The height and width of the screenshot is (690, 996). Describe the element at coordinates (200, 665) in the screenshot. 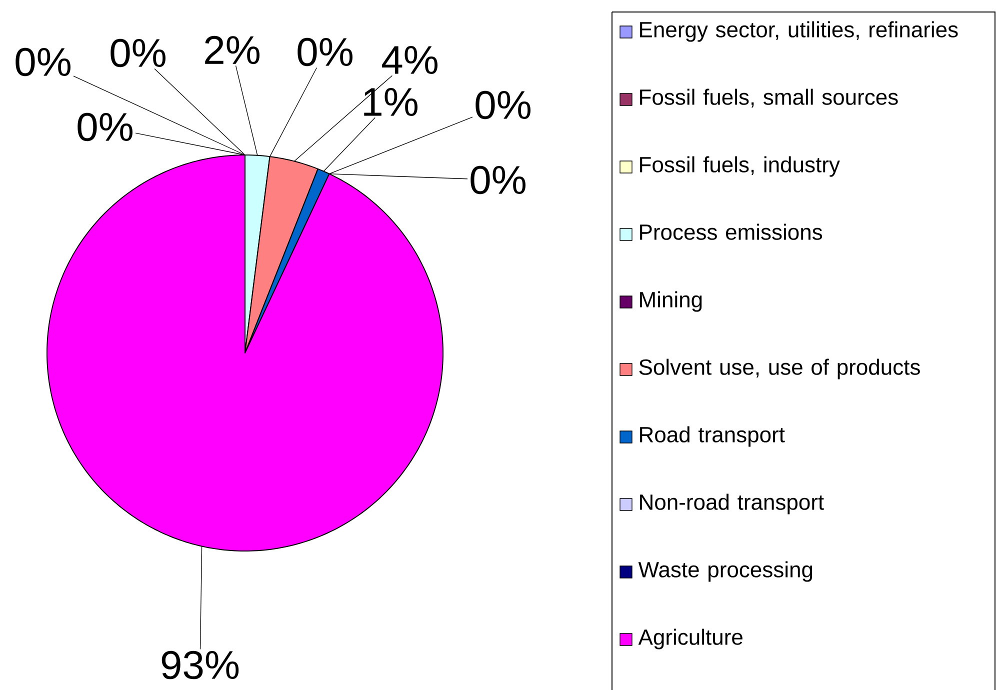

I see `data-label: 93%` at that location.